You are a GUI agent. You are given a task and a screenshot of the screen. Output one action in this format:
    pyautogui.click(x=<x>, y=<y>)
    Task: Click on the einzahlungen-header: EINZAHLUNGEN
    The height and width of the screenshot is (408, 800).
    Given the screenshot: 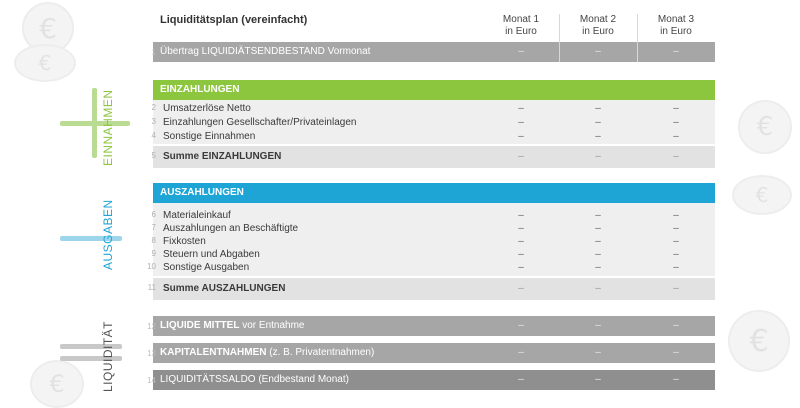 What is the action you would take?
    pyautogui.click(x=434, y=90)
    